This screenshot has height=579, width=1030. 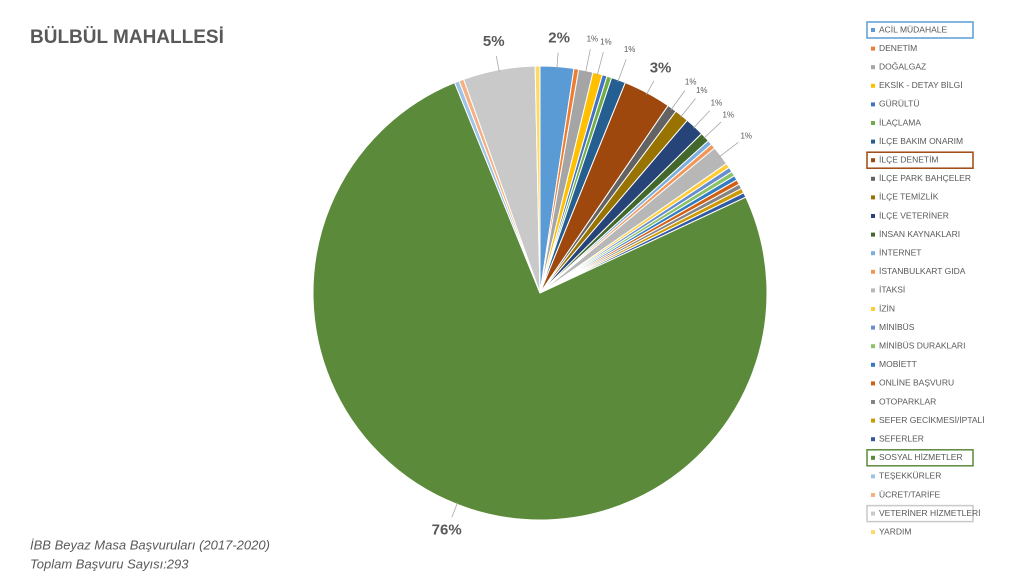 I want to click on legend-label: İLÇE PARK BAHÇELER, so click(x=925, y=178).